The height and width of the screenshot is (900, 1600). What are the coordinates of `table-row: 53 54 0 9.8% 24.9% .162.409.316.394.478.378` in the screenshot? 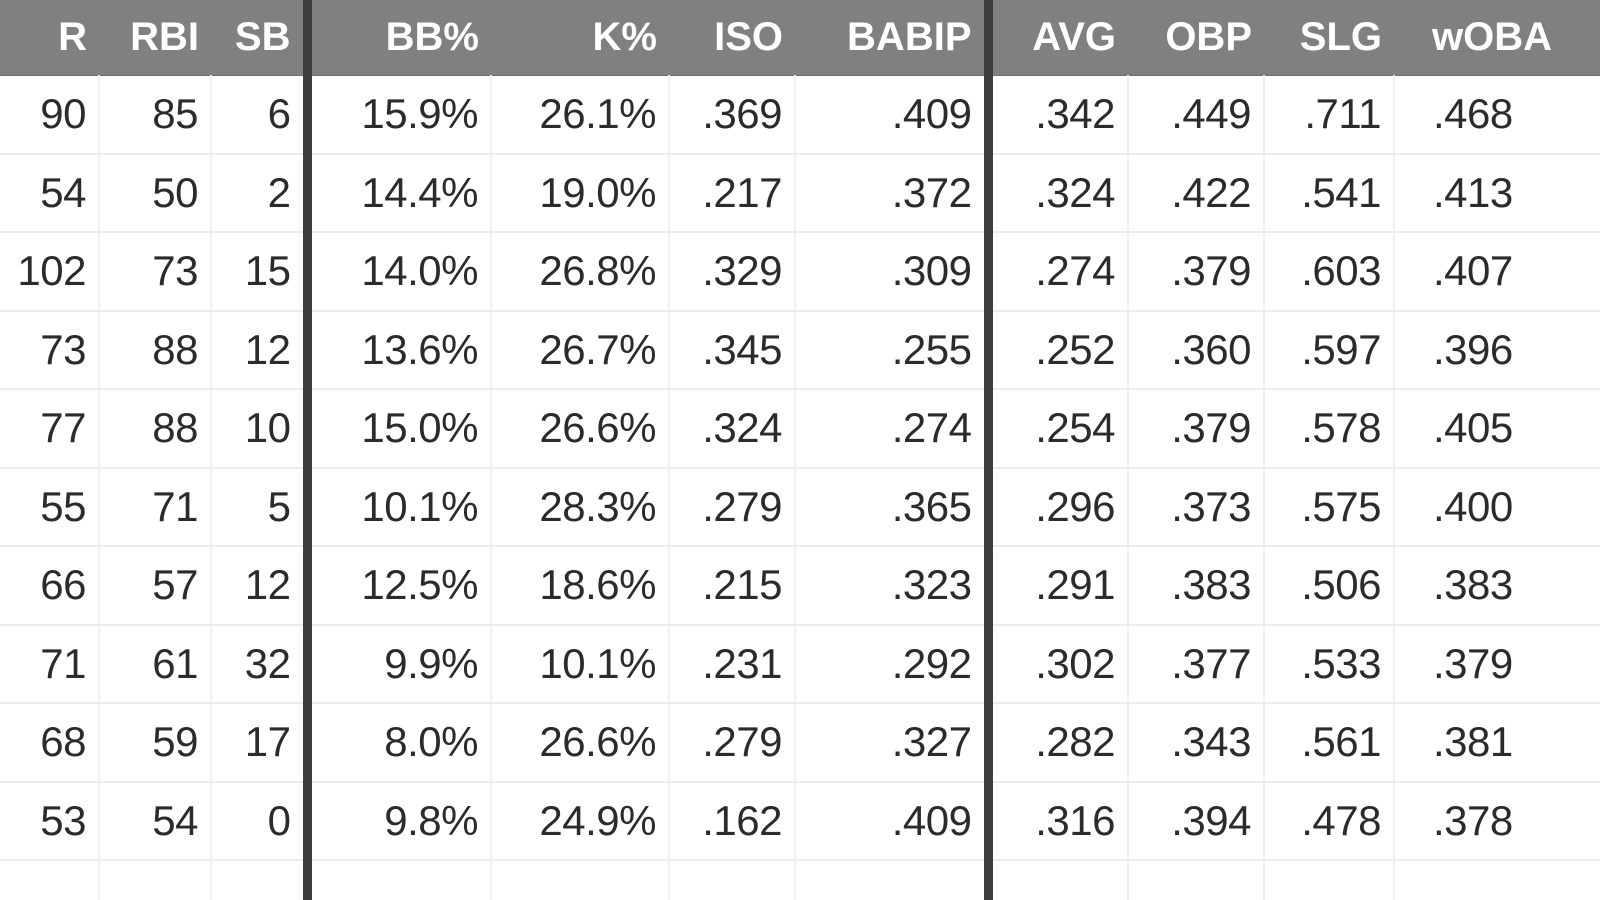 It's located at (800, 821).